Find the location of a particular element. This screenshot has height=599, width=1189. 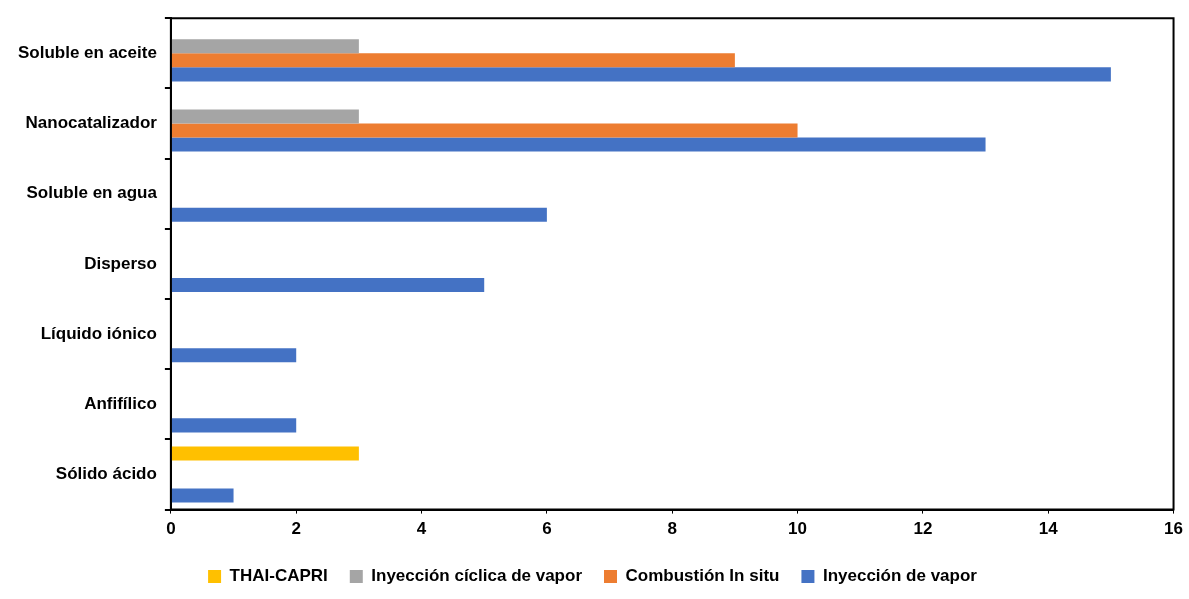

legend-label: Inyección de vapor is located at coordinates (900, 576).